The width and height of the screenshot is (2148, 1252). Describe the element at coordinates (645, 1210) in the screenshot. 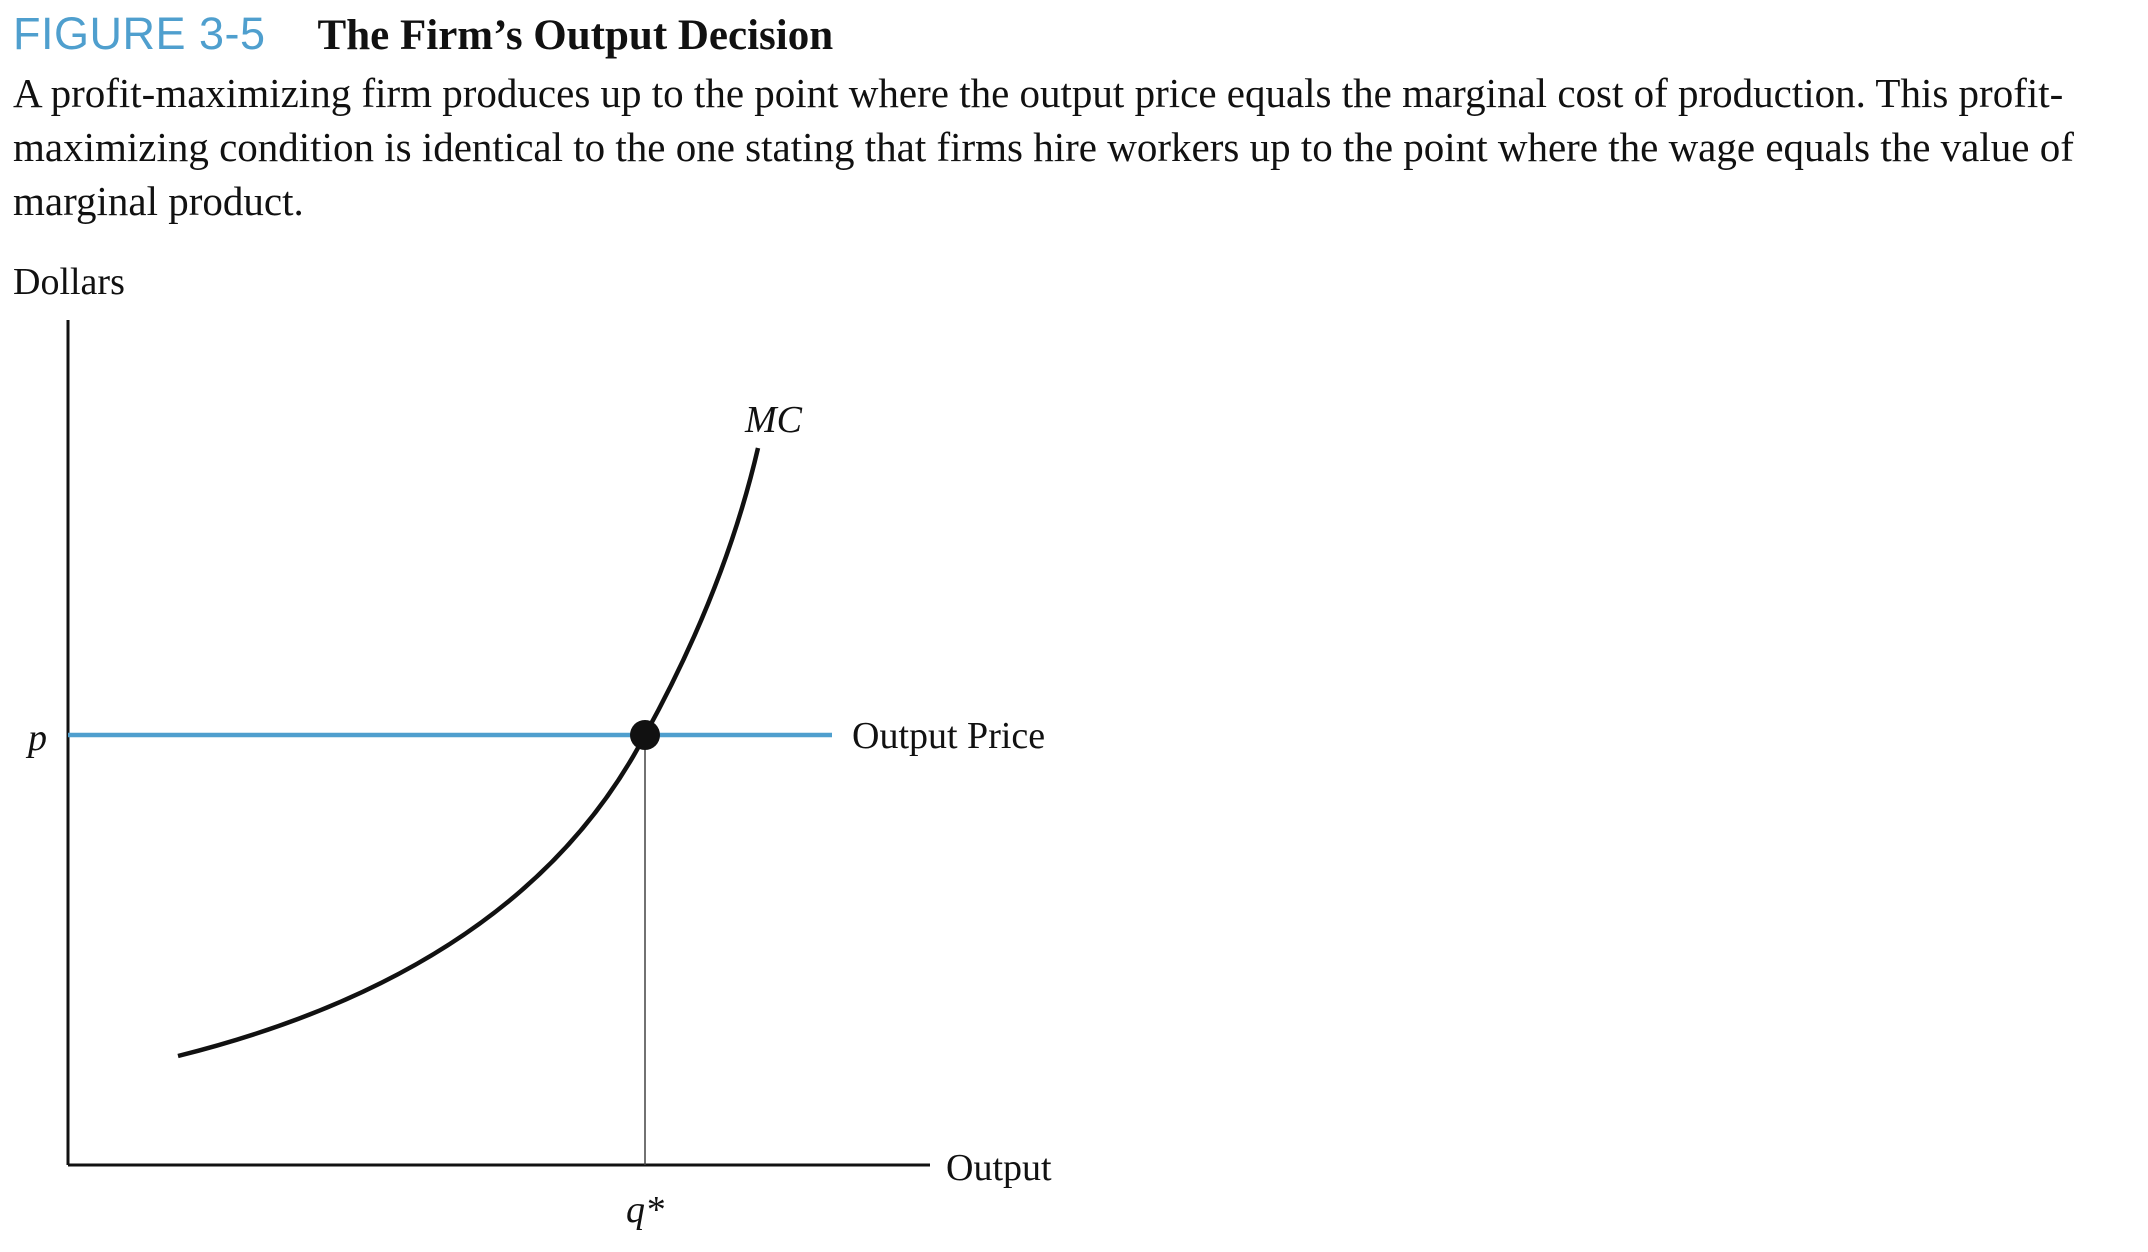

I see `quantity-tick-label: q*` at that location.